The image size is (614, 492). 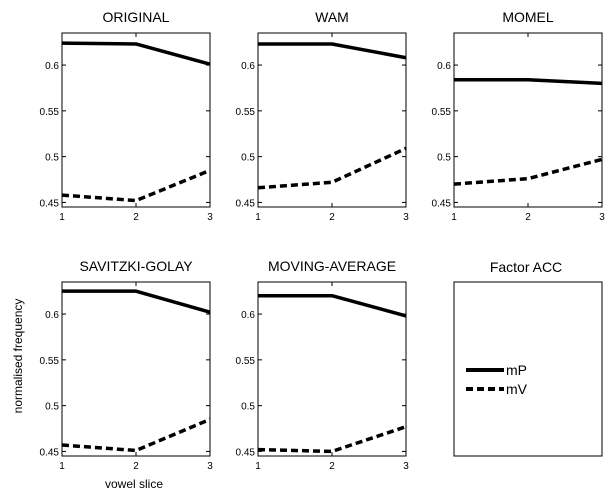 What do you see at coordinates (528, 17) in the screenshot?
I see `chart-title: MOMEL` at bounding box center [528, 17].